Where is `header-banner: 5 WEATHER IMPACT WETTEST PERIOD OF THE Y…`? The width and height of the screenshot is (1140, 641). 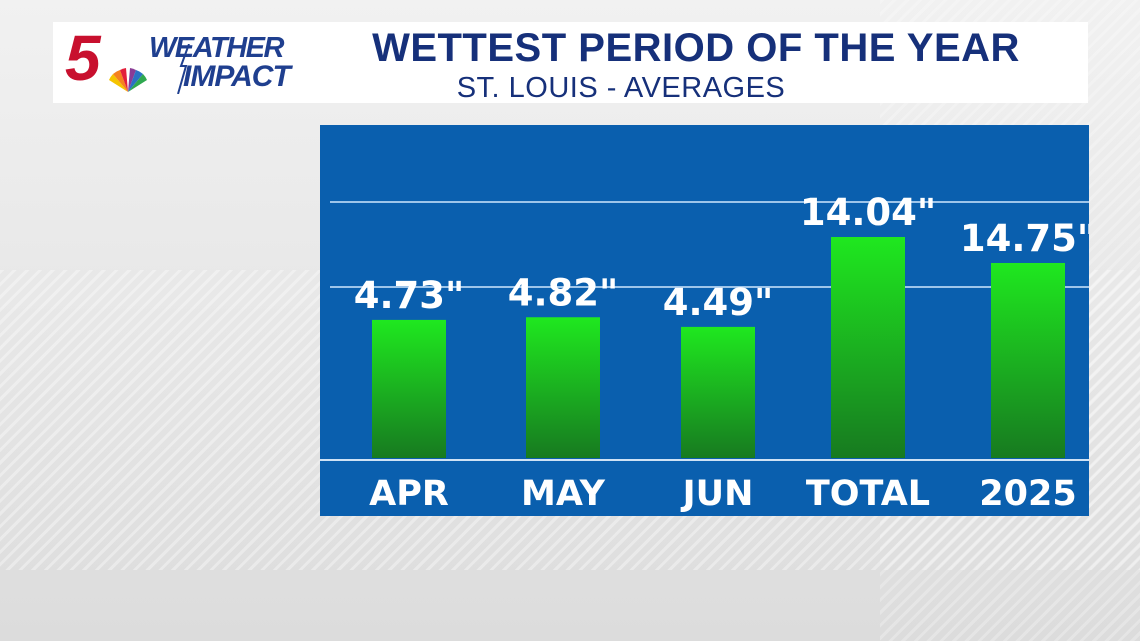 header-banner: 5 WEATHER IMPACT WETTEST PERIOD OF THE Y… is located at coordinates (570, 62).